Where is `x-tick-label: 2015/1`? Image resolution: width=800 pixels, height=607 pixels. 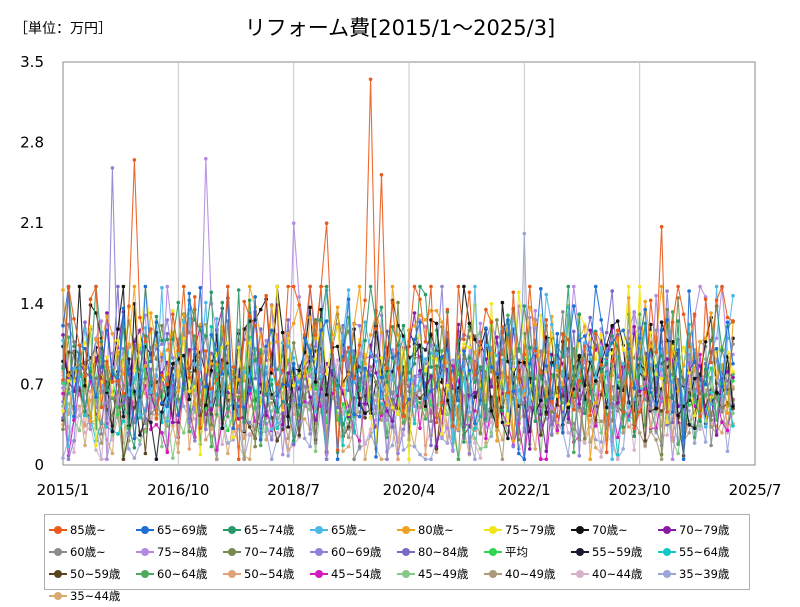
x-tick-label: 2015/1 is located at coordinates (63, 490).